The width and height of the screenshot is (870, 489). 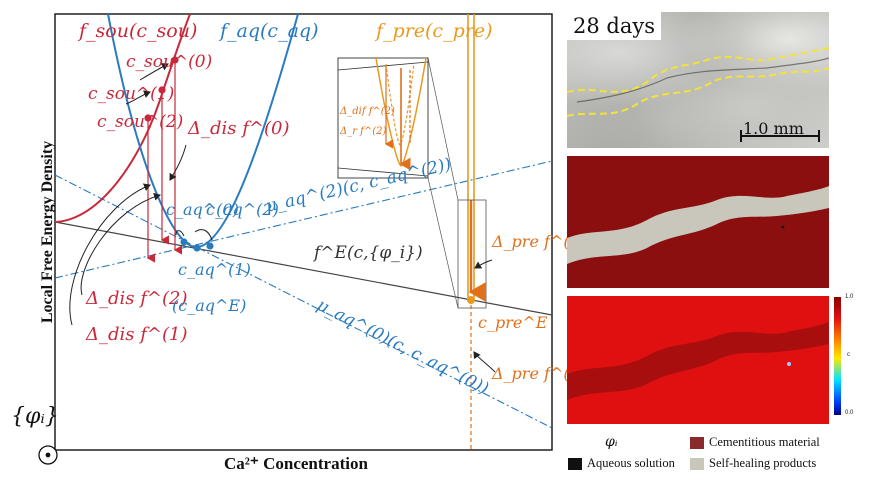 I want to click on legend-label-cementitious: Cementitious material, so click(x=764, y=442).